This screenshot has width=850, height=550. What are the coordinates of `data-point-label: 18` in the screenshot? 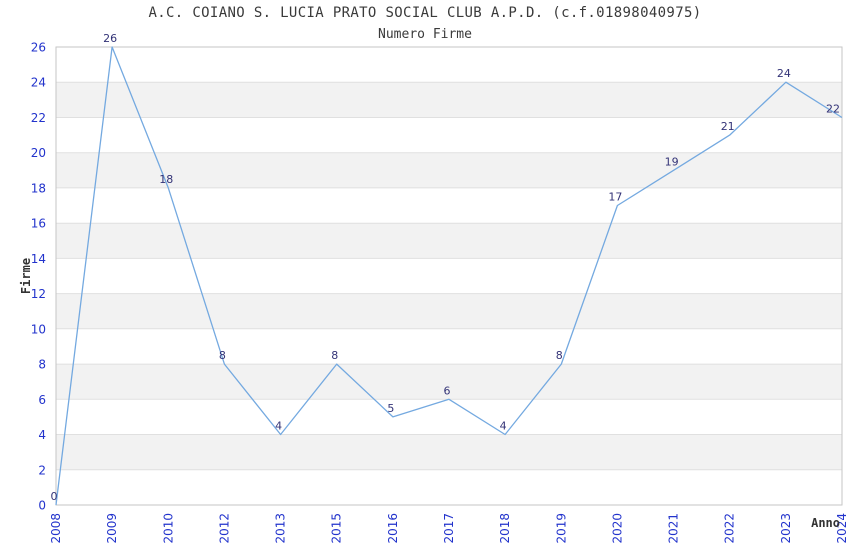 It's located at (166, 179).